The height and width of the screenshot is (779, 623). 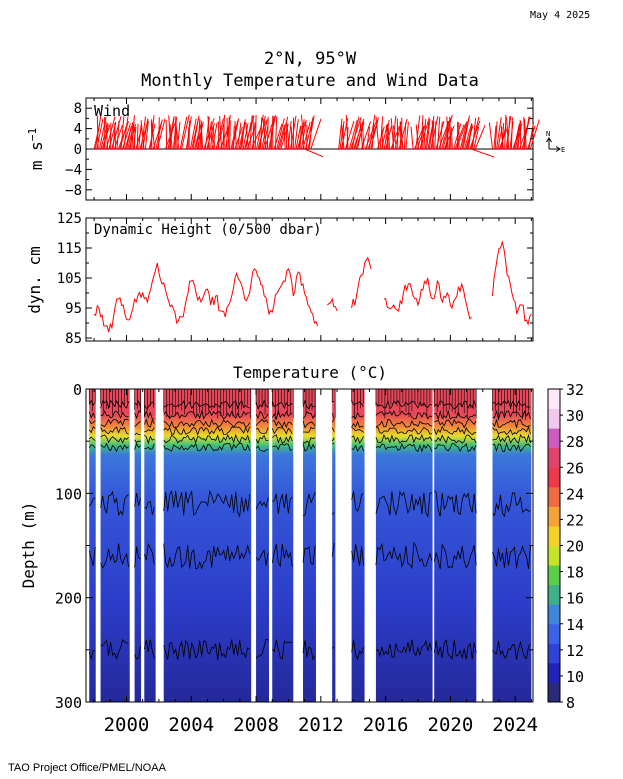 What do you see at coordinates (455, 545) in the screenshot?
I see `temperature-data-block` at bounding box center [455, 545].